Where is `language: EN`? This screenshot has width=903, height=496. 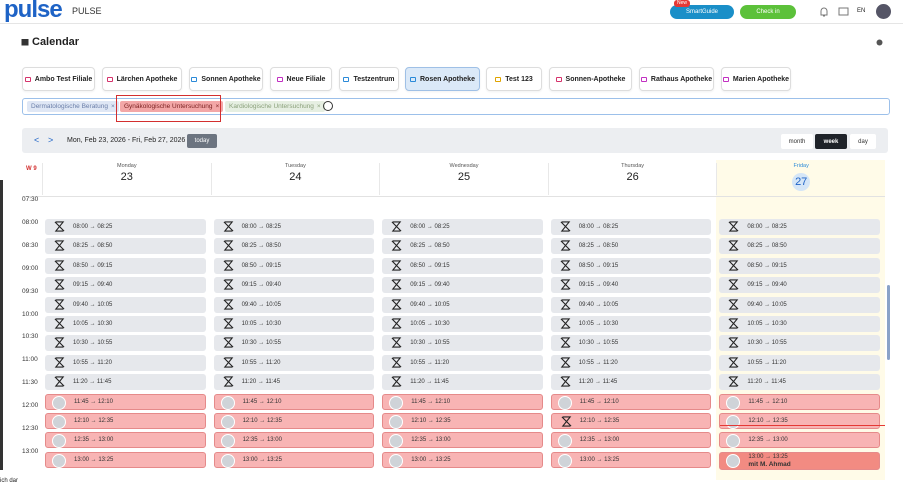
language: EN is located at coordinates (861, 11).